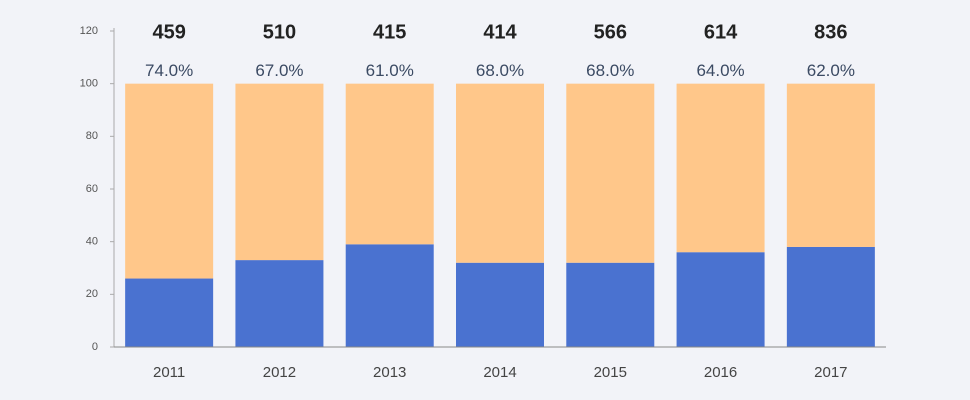  What do you see at coordinates (279, 372) in the screenshot?
I see `x-tick-label: 2012` at bounding box center [279, 372].